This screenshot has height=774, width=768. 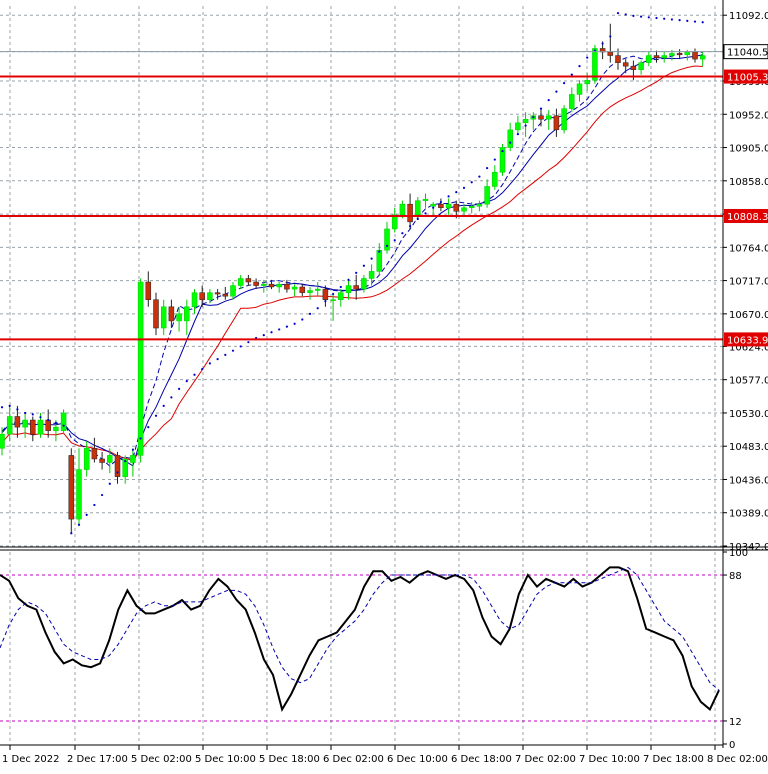 What do you see at coordinates (735, 576) in the screenshot?
I see `stochastic-tick-label: 88` at bounding box center [735, 576].